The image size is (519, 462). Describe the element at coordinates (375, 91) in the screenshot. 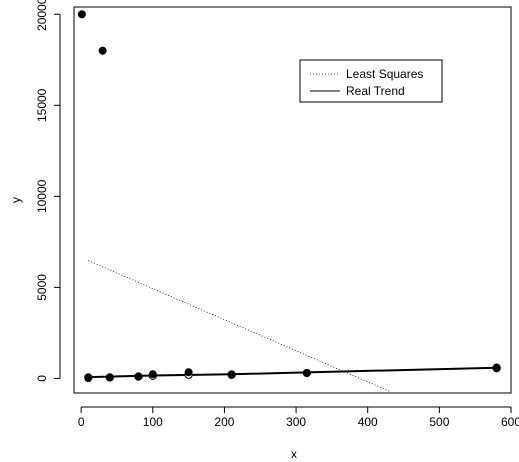

I see `legend-label: Real Trend` at that location.